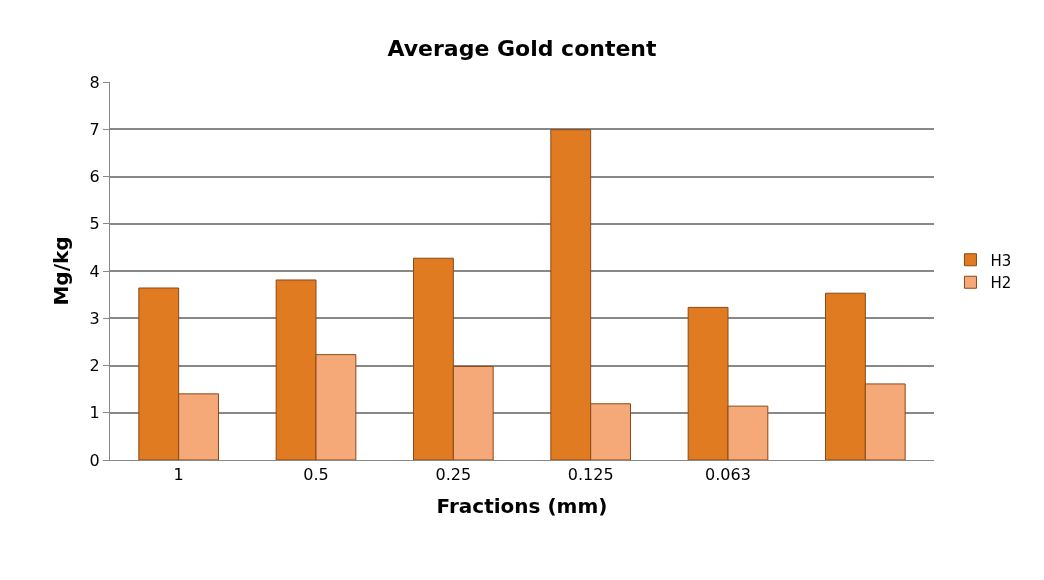  What do you see at coordinates (94, 413) in the screenshot?
I see `y-tick-label: 1` at bounding box center [94, 413].